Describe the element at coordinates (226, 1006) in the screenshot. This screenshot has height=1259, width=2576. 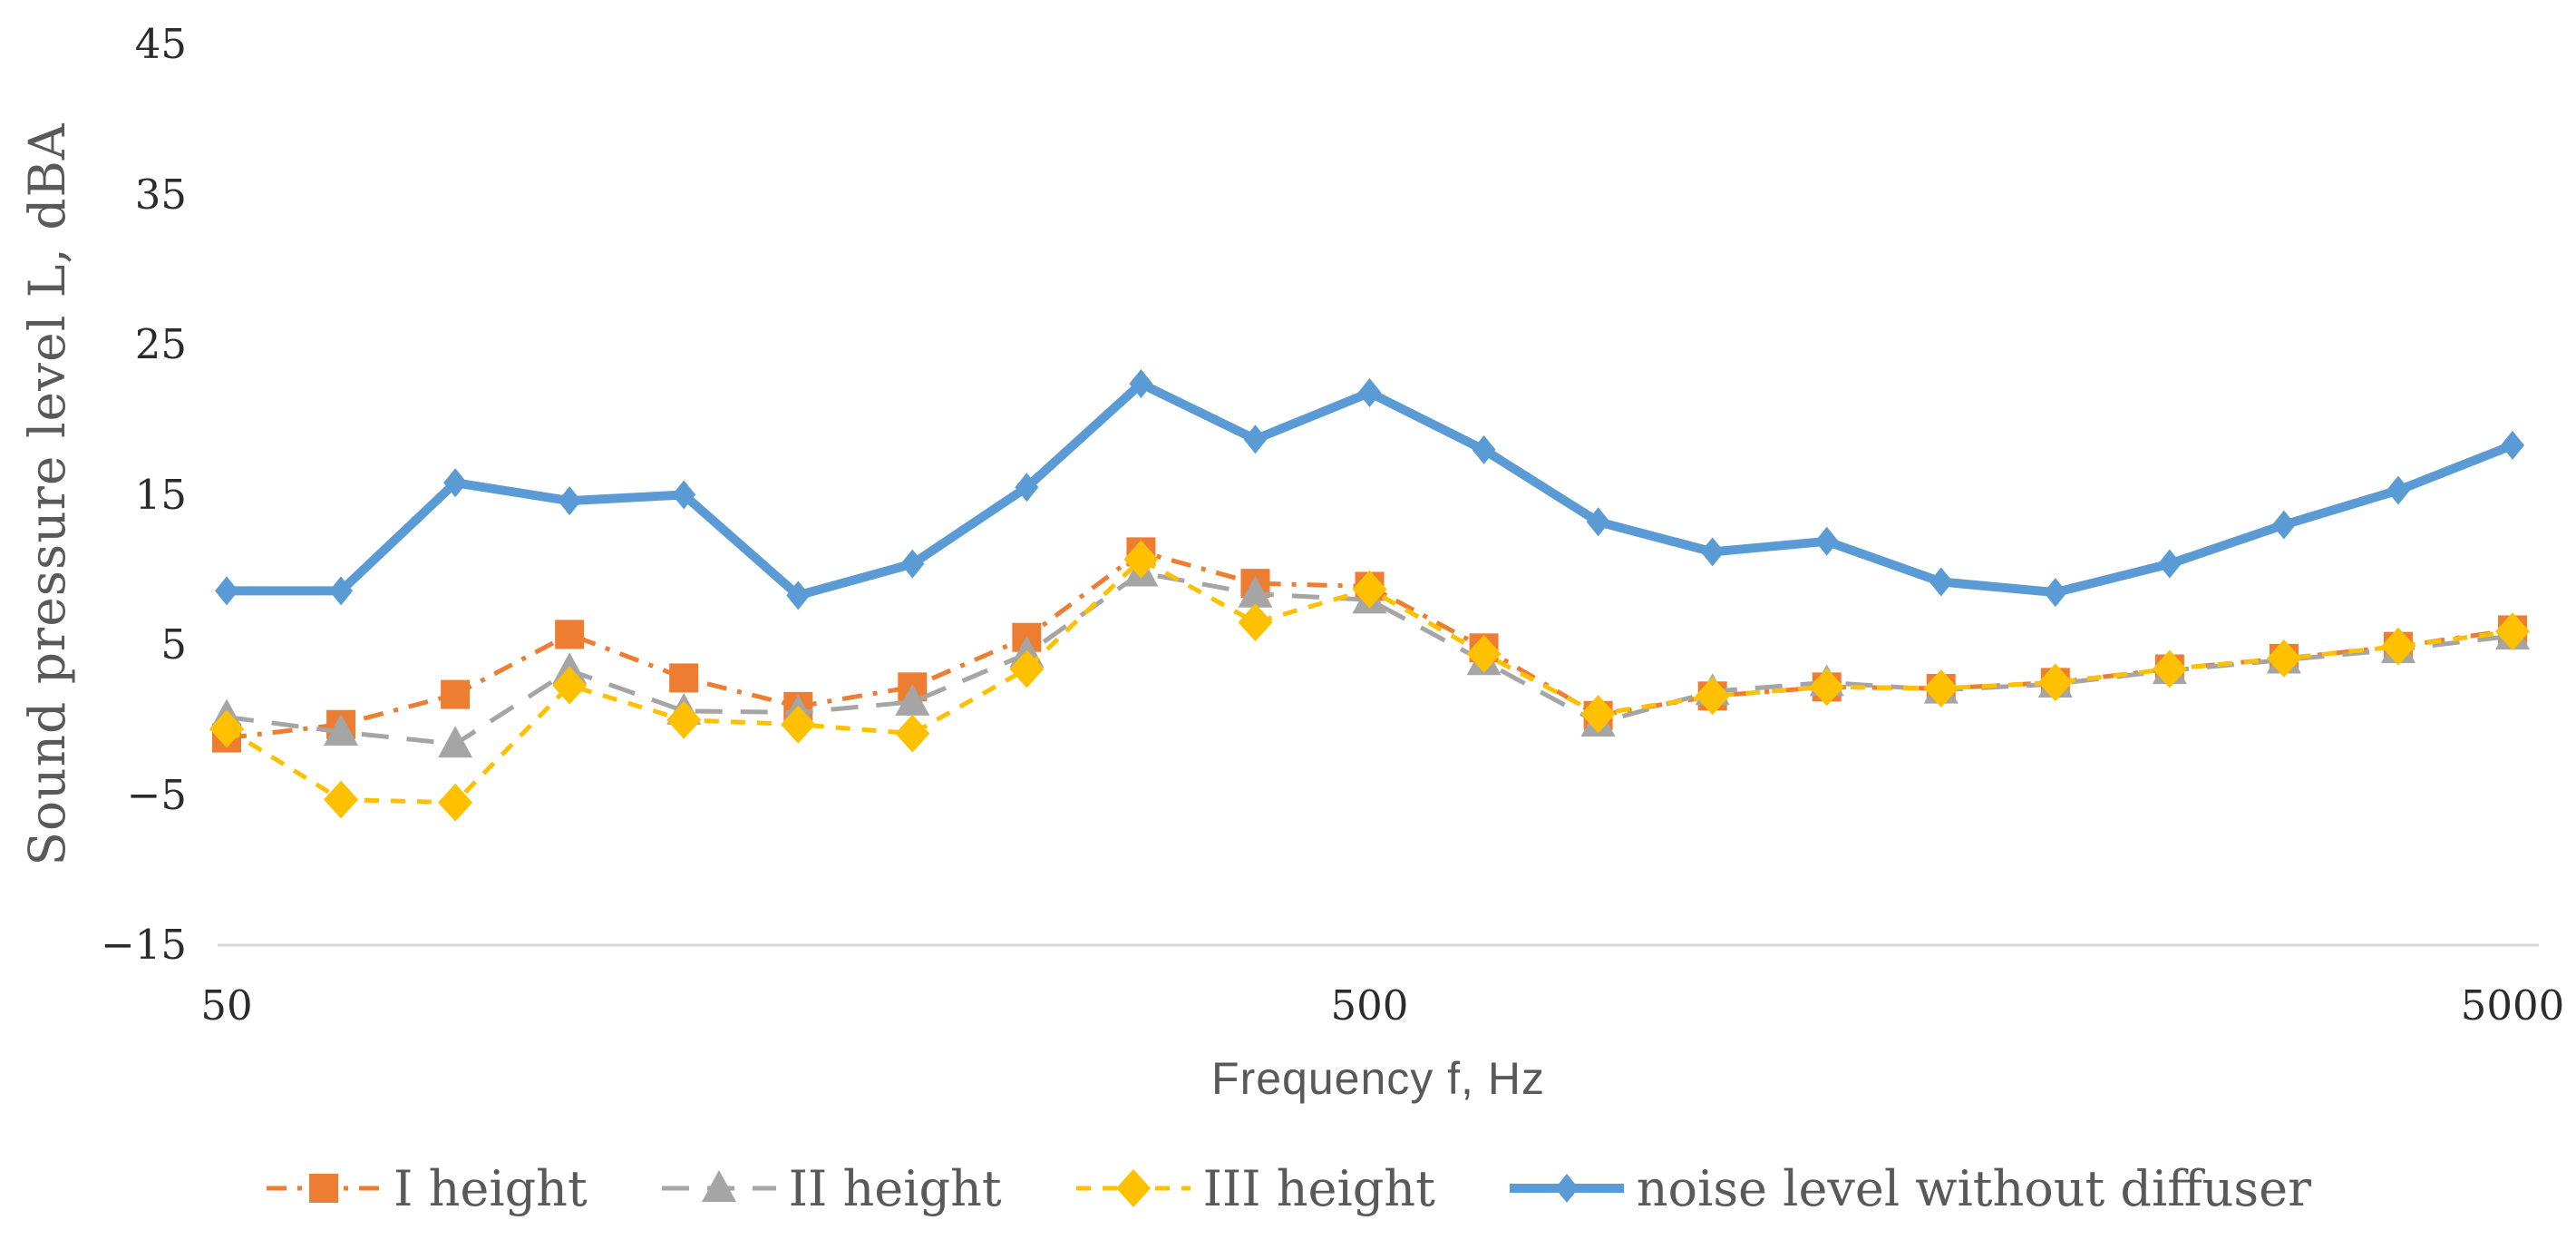
I see `x-tick-label-50: 50` at that location.